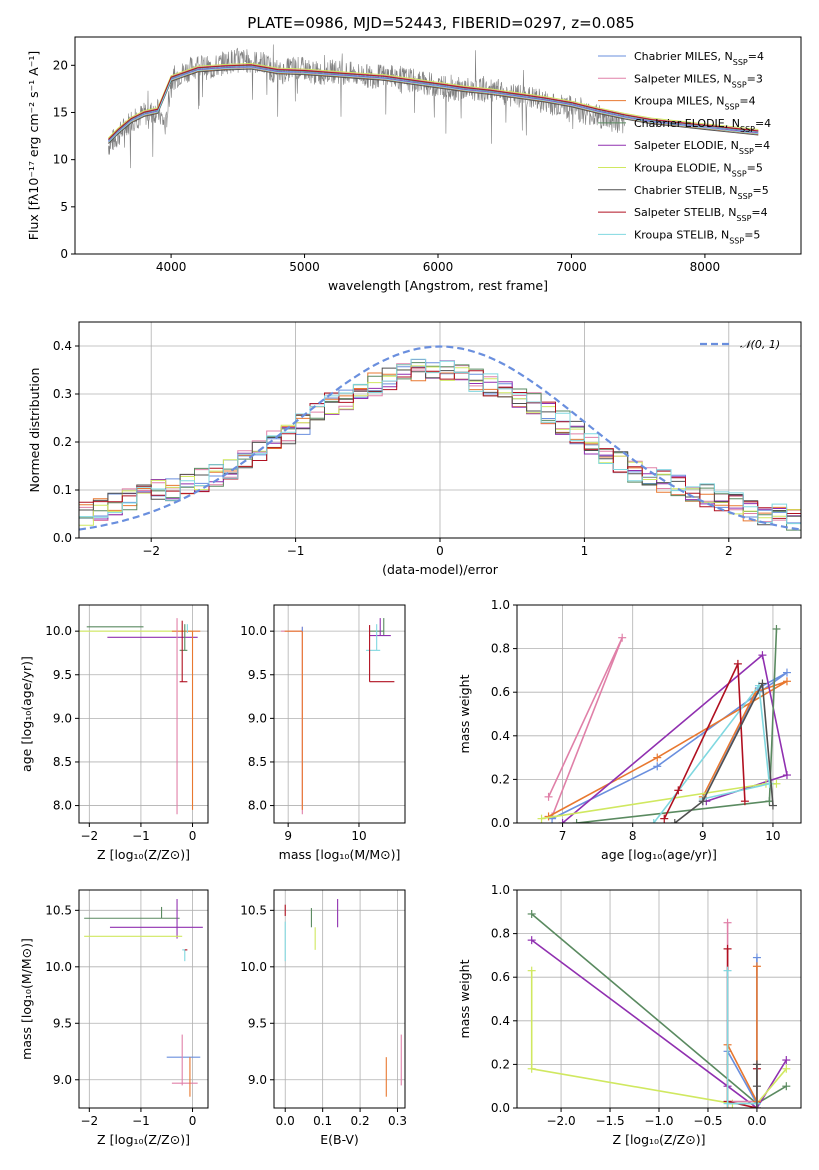 The height and width of the screenshot is (1170, 819). What do you see at coordinates (440, 569) in the screenshot?
I see `x-axis-label: (data-model)/error` at bounding box center [440, 569].